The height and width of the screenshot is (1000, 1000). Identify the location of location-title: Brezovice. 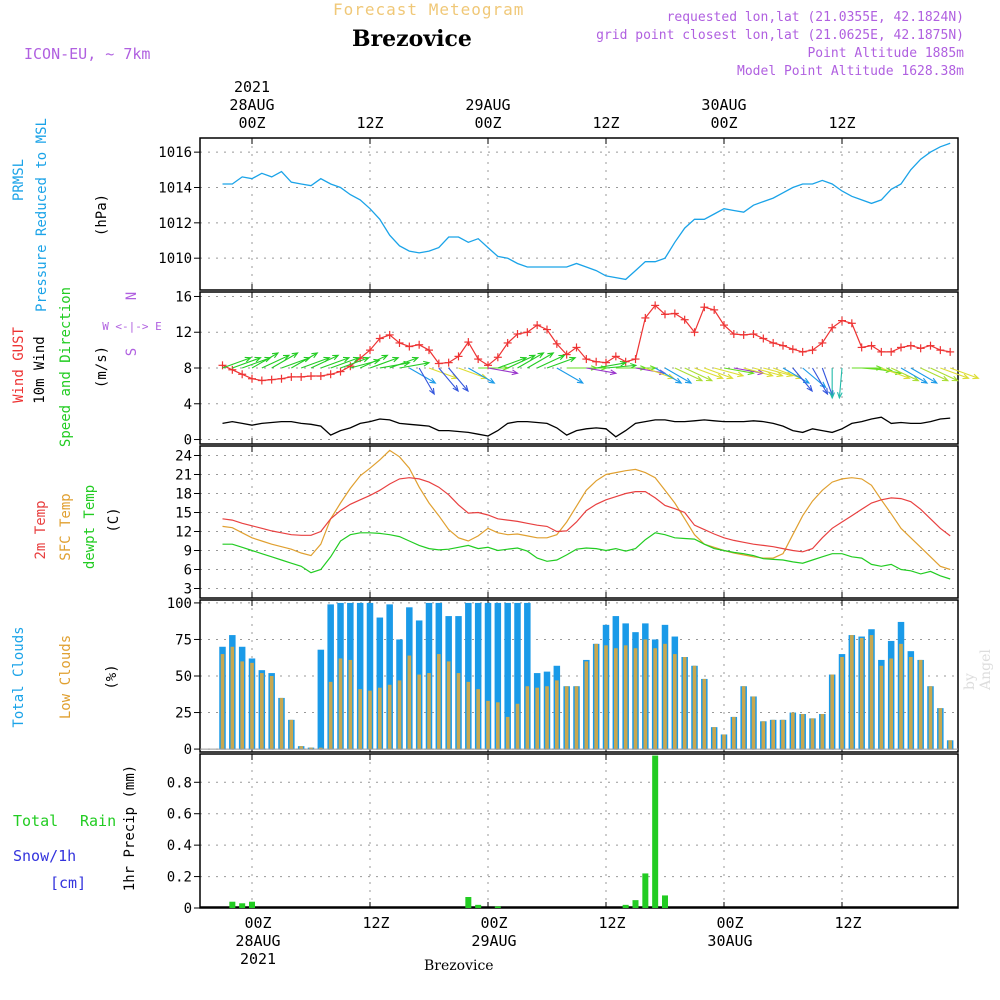
(412, 39).